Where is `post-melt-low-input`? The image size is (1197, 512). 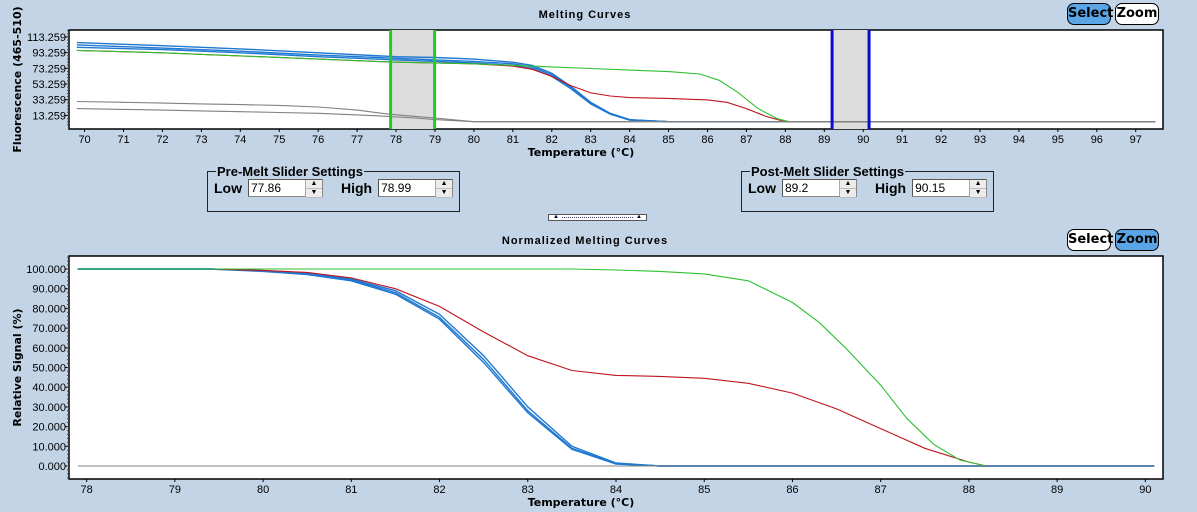 post-melt-low-input is located at coordinates (811, 188).